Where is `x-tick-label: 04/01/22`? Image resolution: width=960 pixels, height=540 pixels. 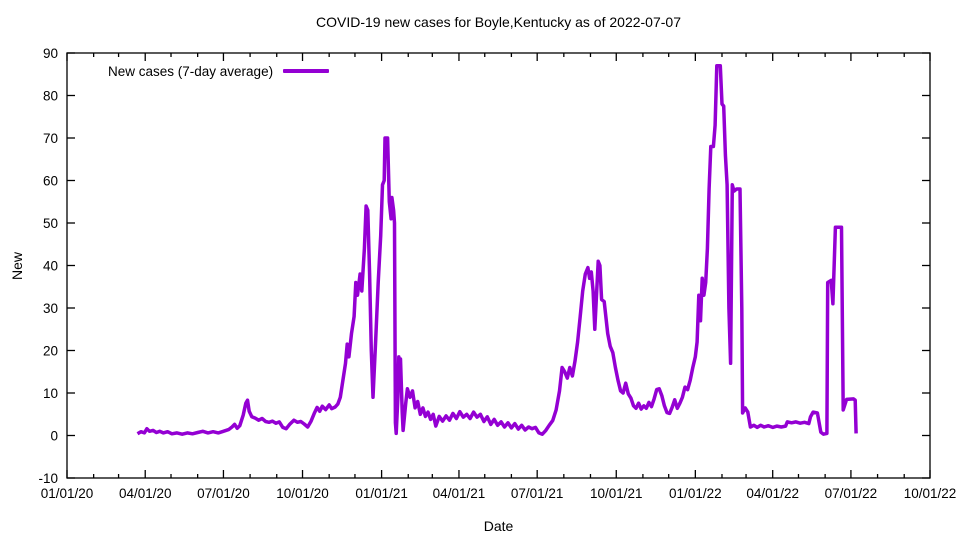
x-tick-label: 04/01/22 is located at coordinates (772, 493).